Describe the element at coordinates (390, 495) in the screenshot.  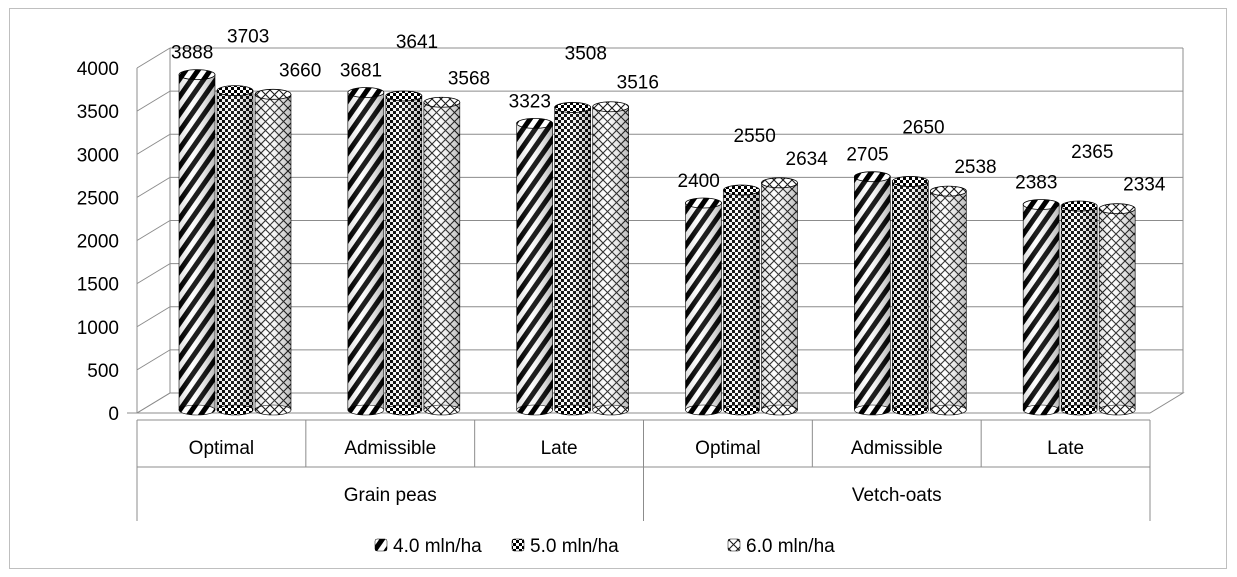
I see `group-label: Grain peas` at that location.